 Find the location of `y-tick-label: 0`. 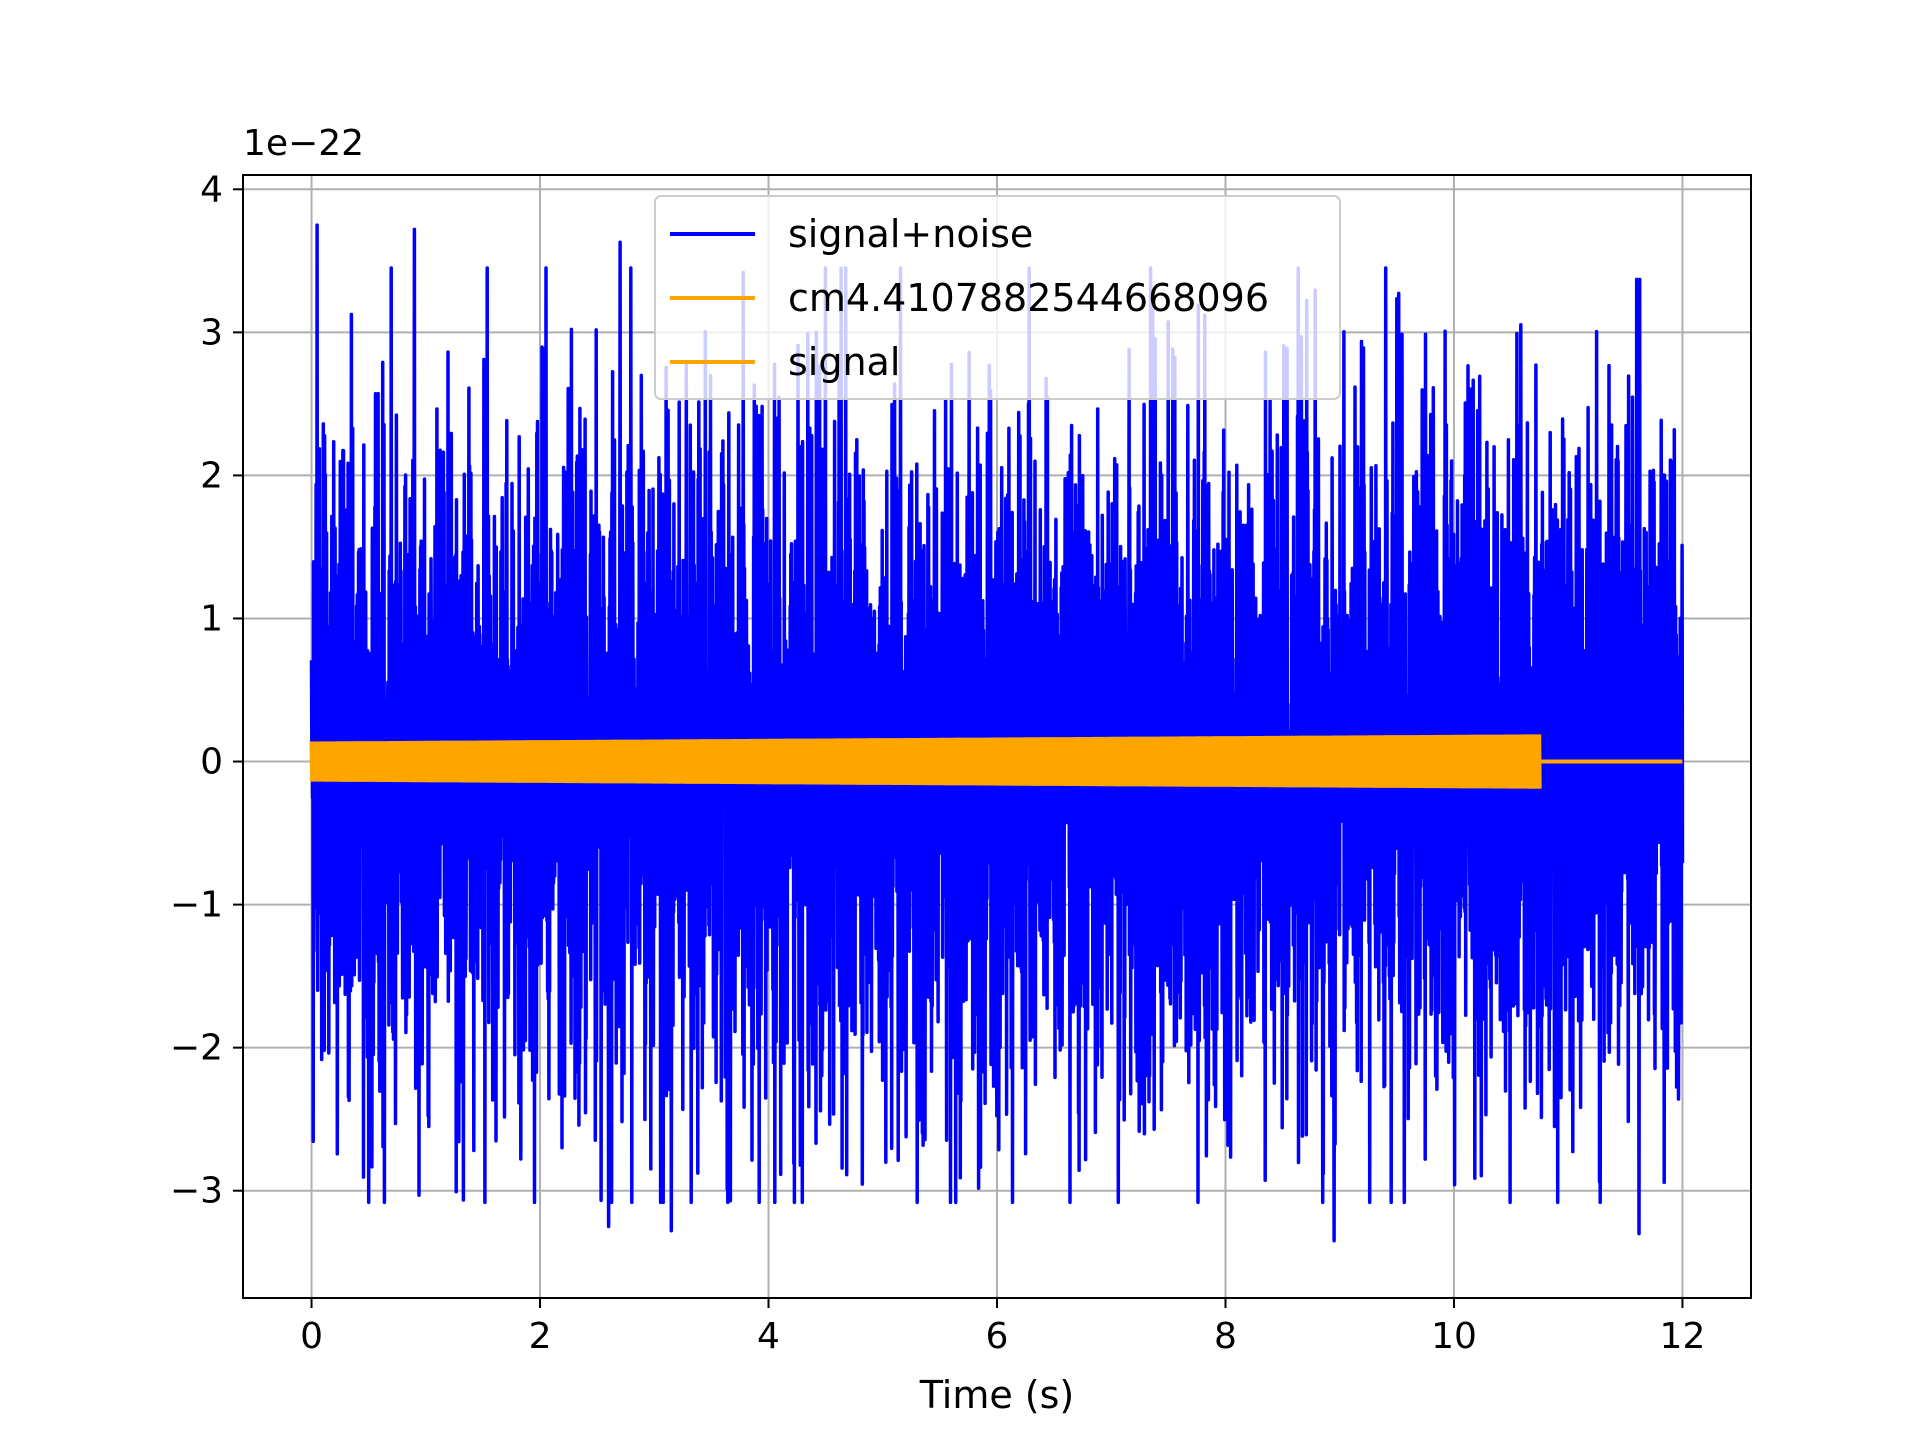

y-tick-label: 0 is located at coordinates (211, 762).